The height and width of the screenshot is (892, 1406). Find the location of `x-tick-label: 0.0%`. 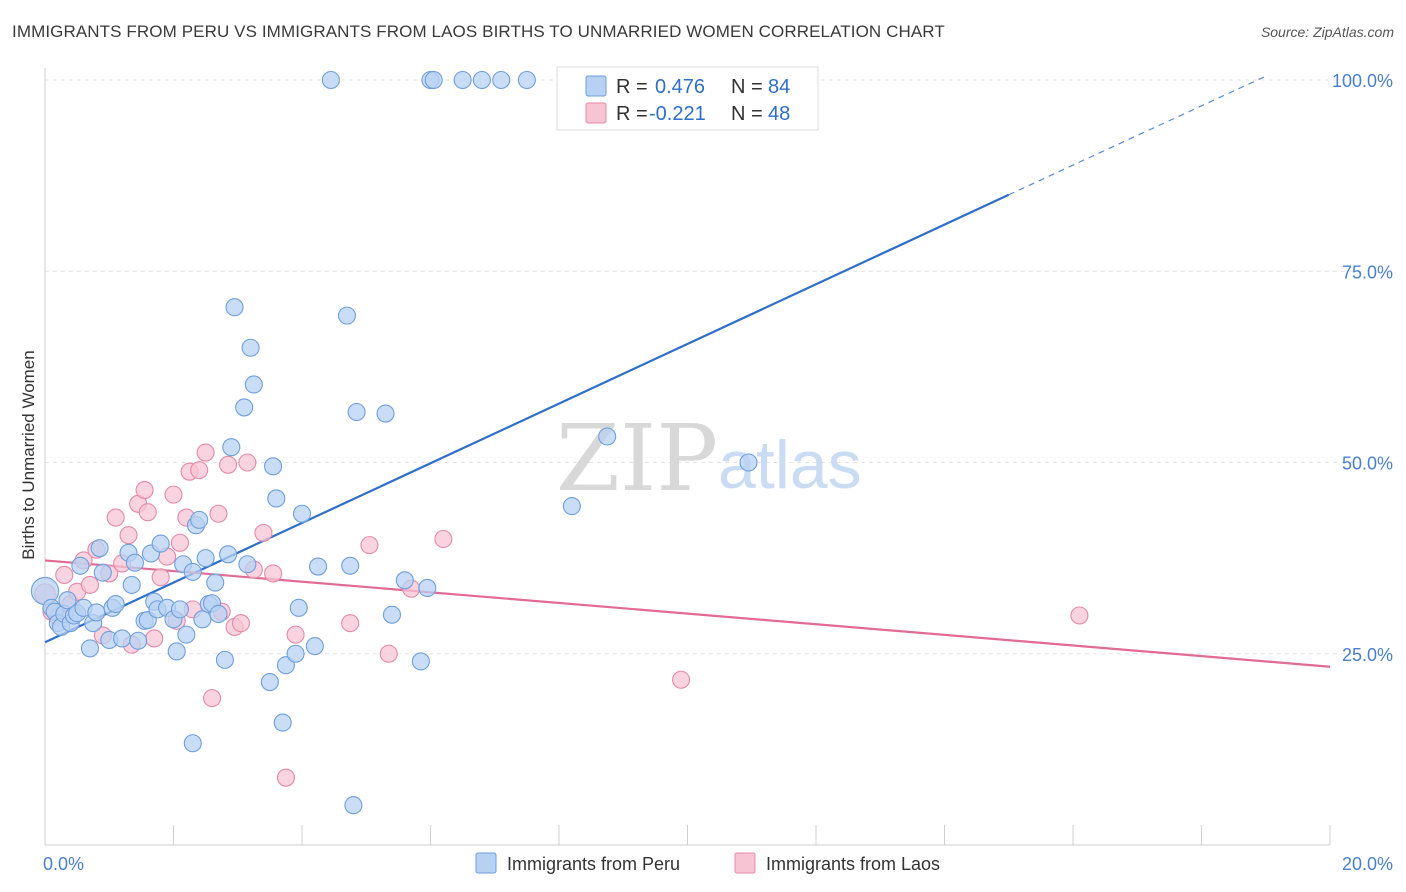

x-tick-label: 0.0% is located at coordinates (63, 864).